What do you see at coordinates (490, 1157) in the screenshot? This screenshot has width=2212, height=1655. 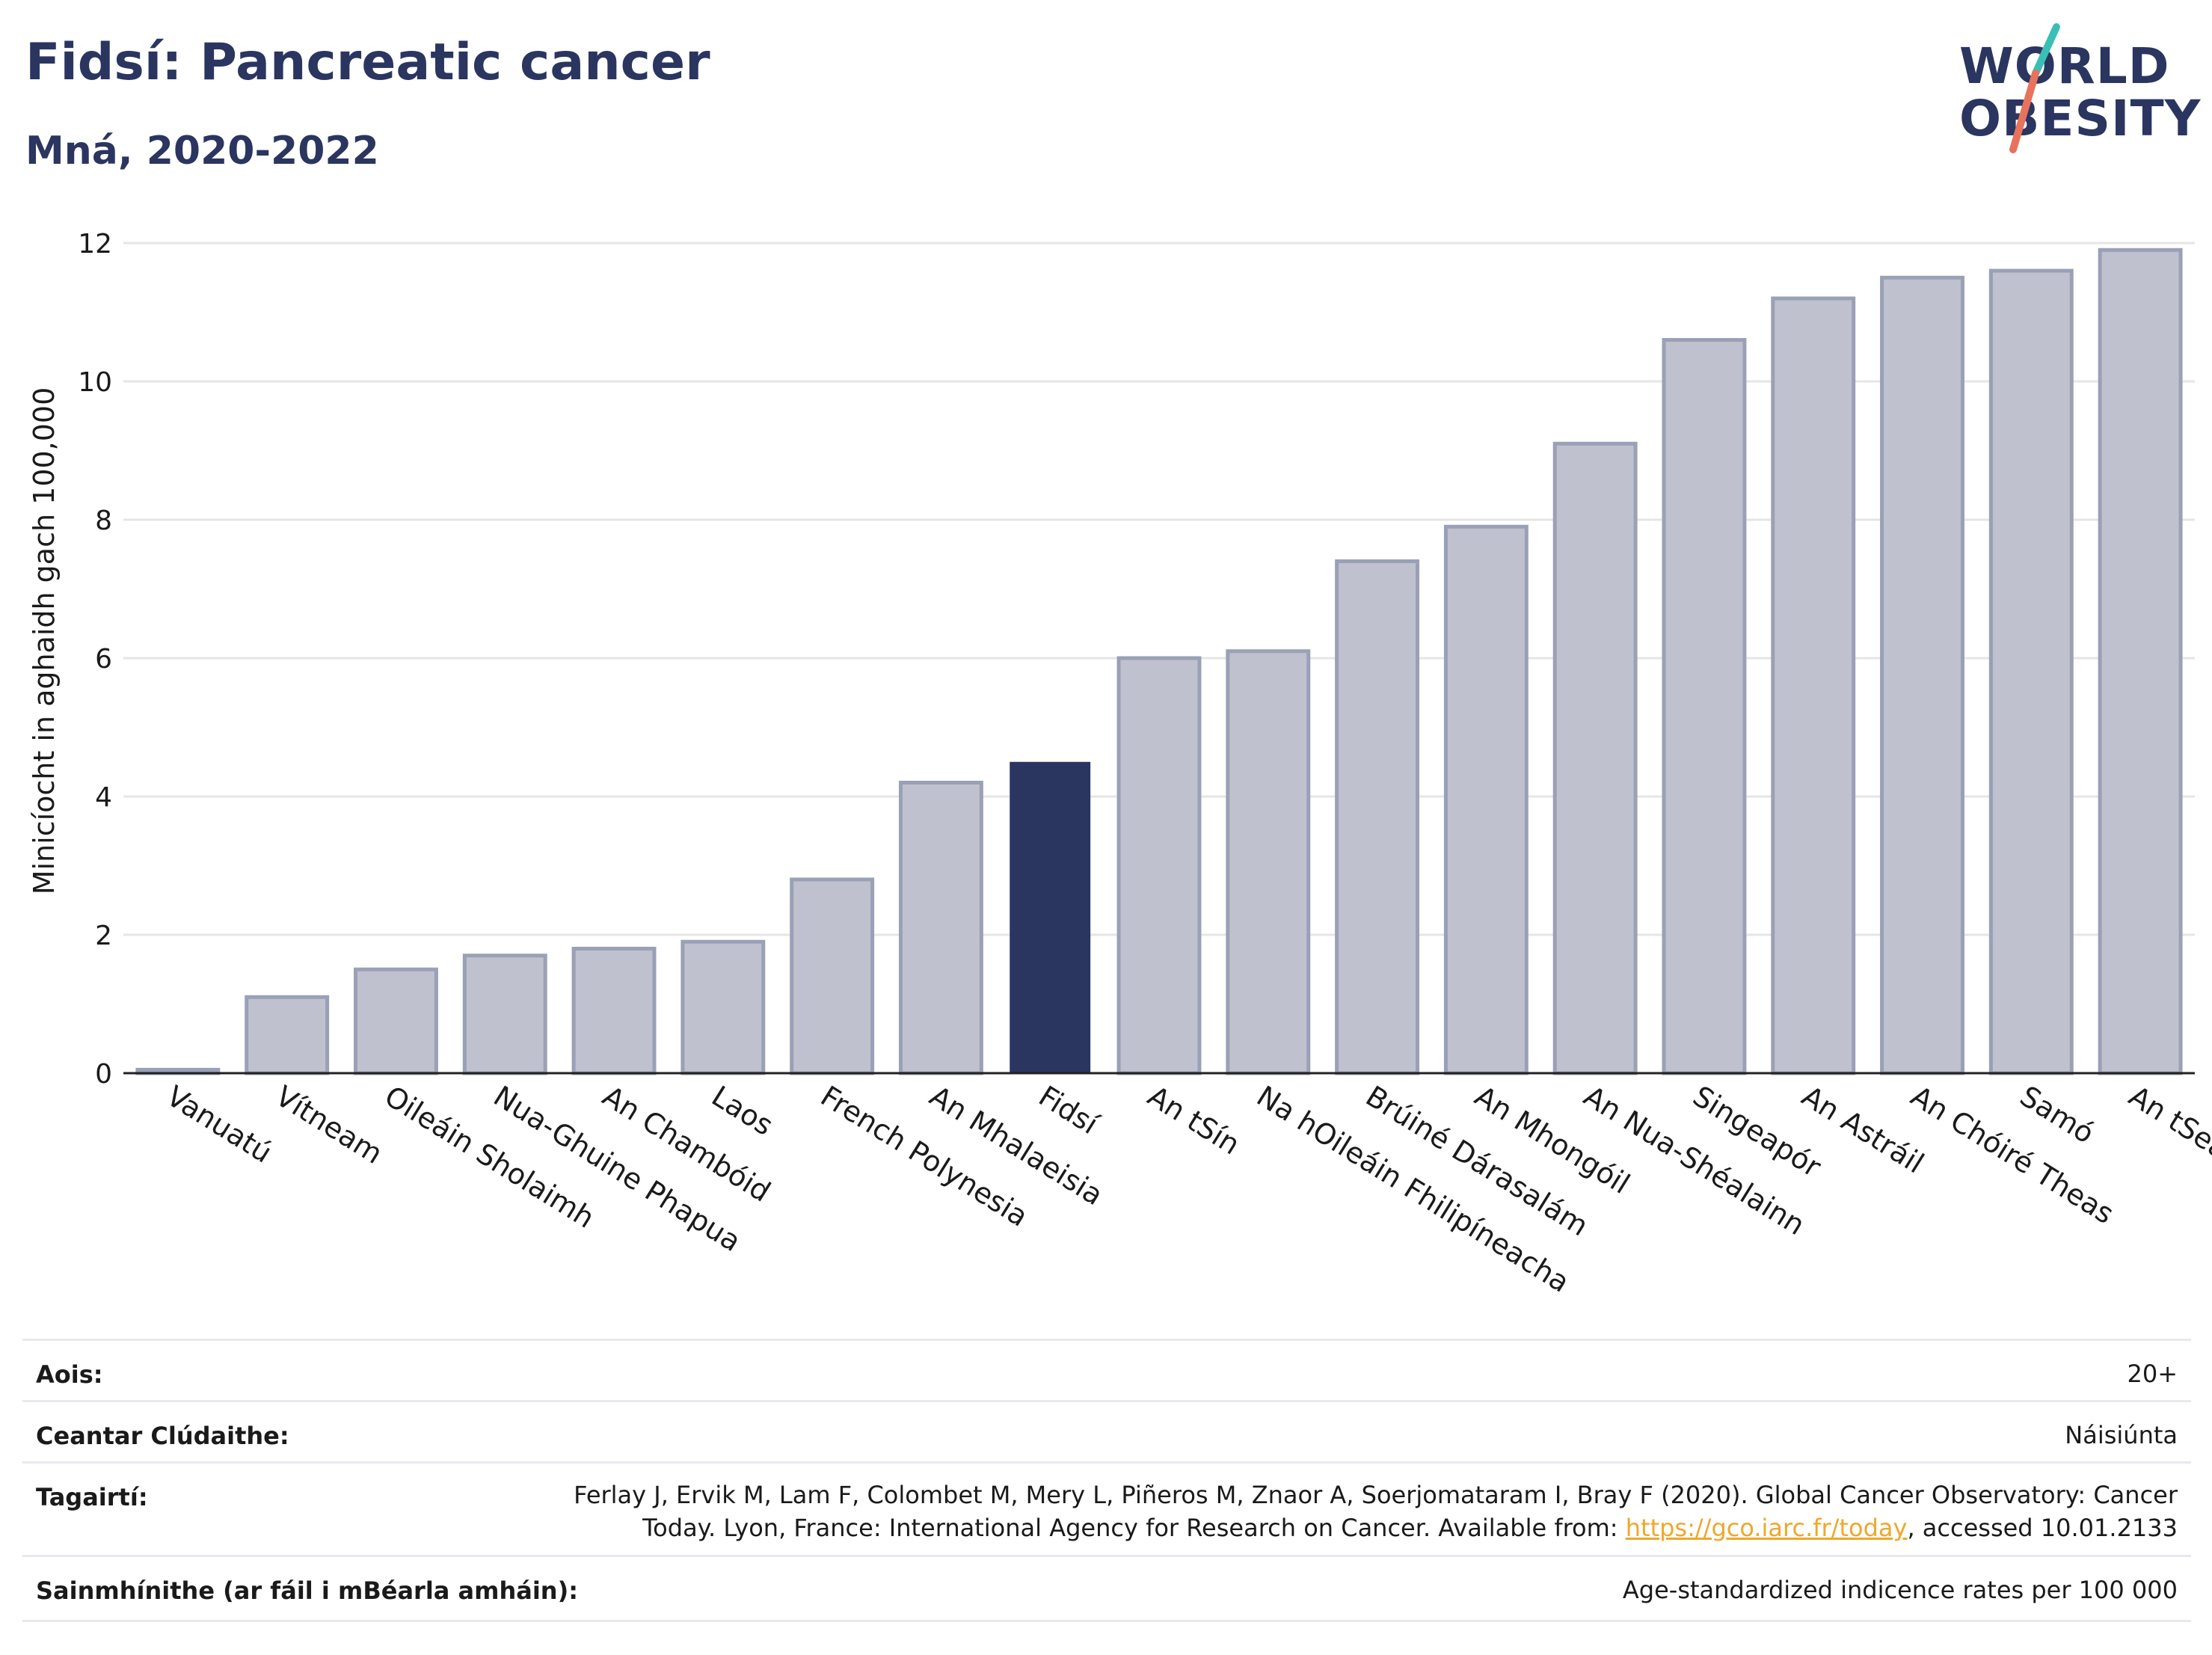 I see `x-tick-label: Oileáin Sholaimh` at bounding box center [490, 1157].